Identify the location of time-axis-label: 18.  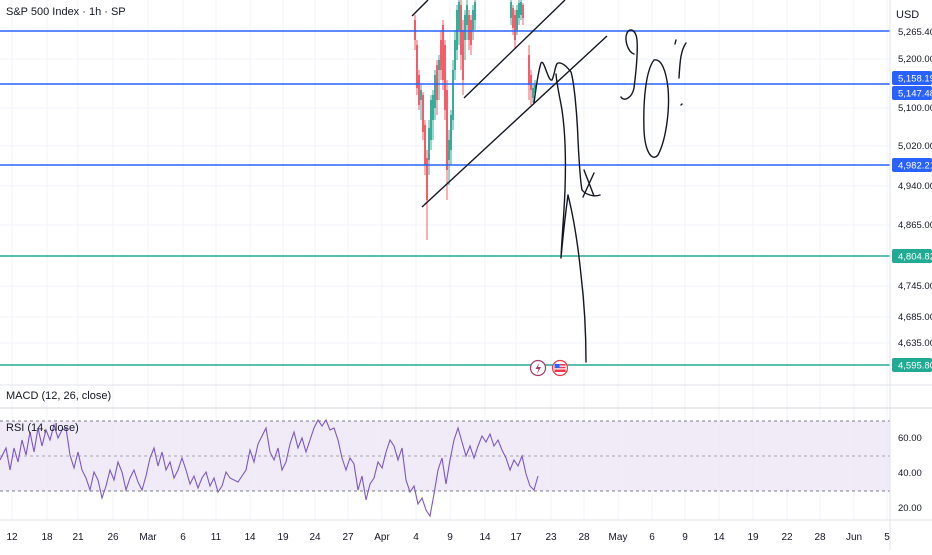
(47, 537).